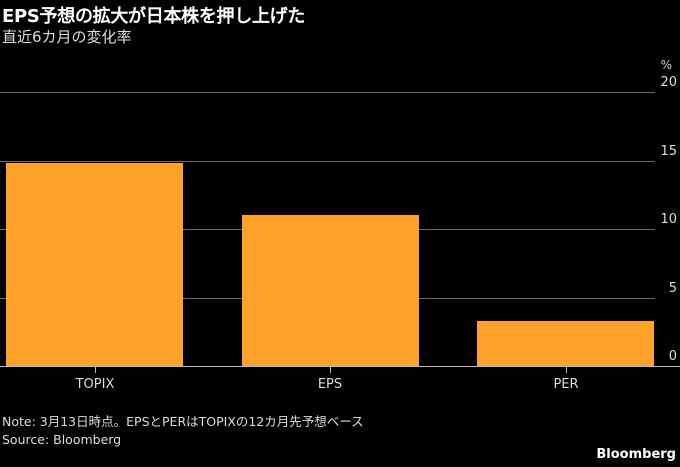 The height and width of the screenshot is (467, 680). Describe the element at coordinates (94, 264) in the screenshot. I see `bar-topix` at that location.